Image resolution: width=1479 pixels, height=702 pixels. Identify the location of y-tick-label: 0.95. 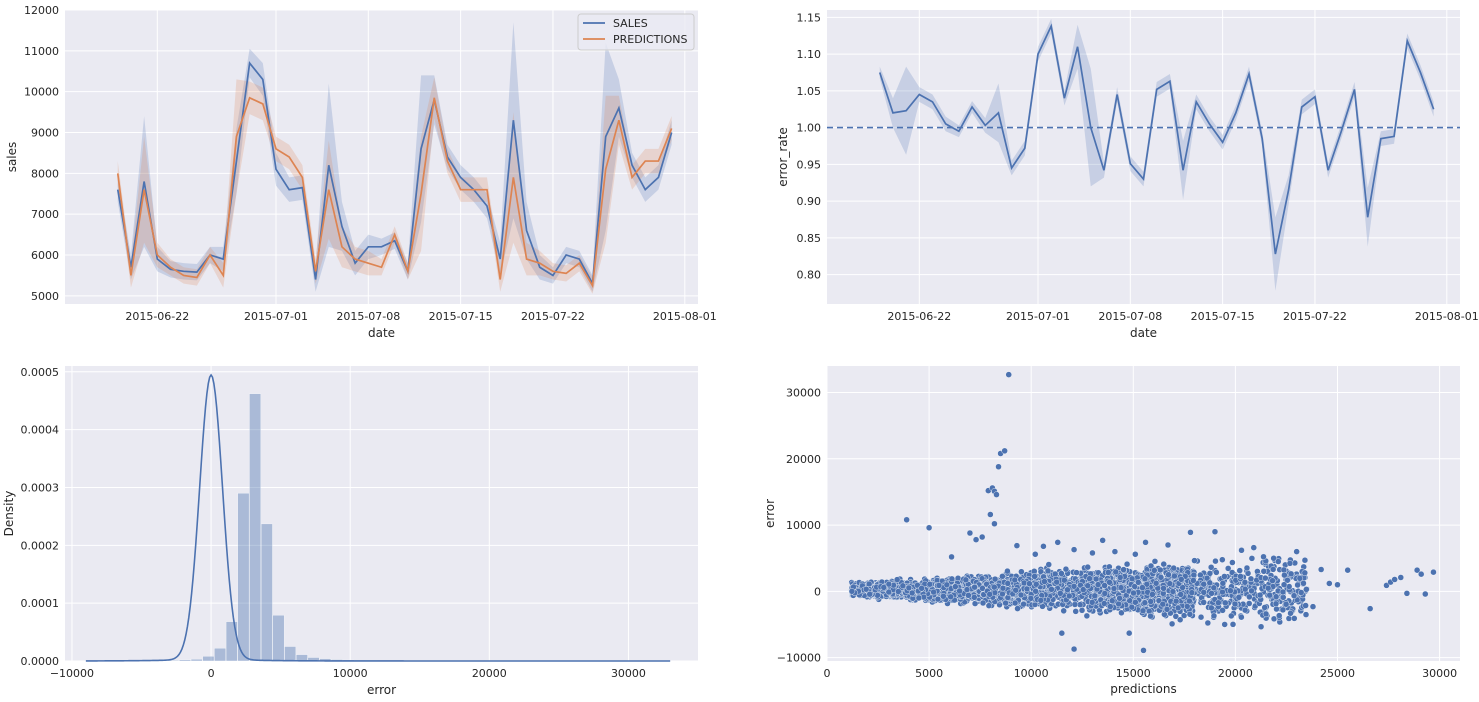
(809, 164).